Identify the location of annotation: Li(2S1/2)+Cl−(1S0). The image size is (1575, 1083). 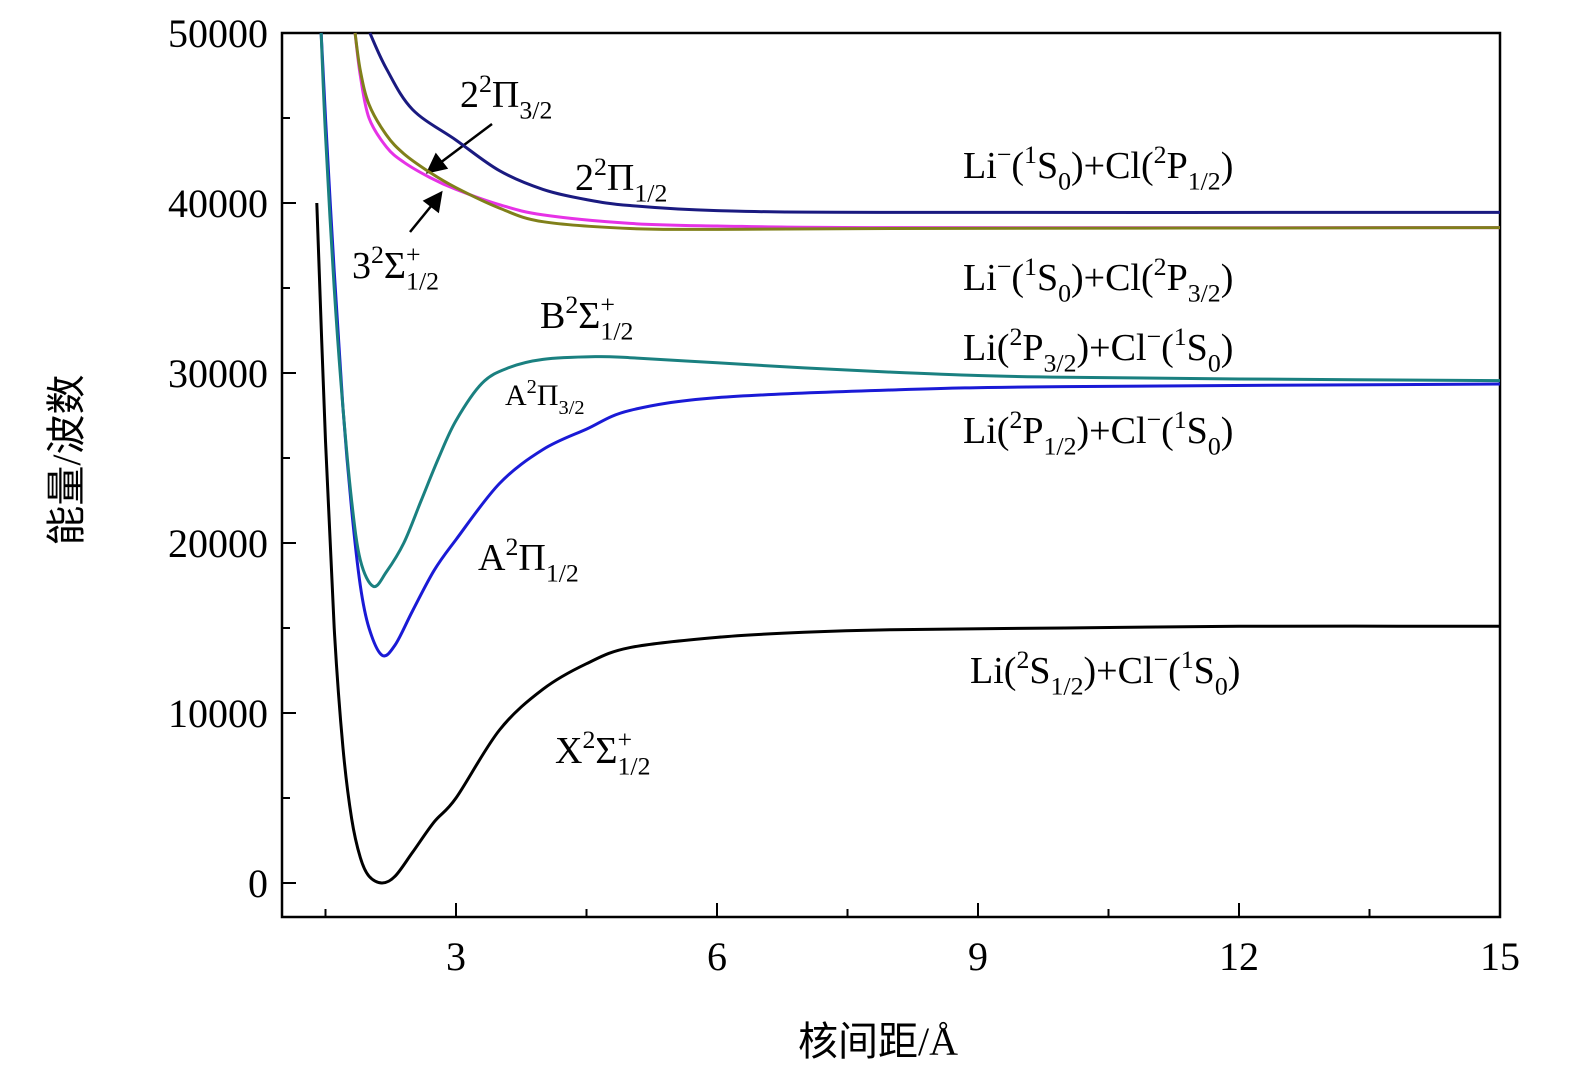
(1105, 673).